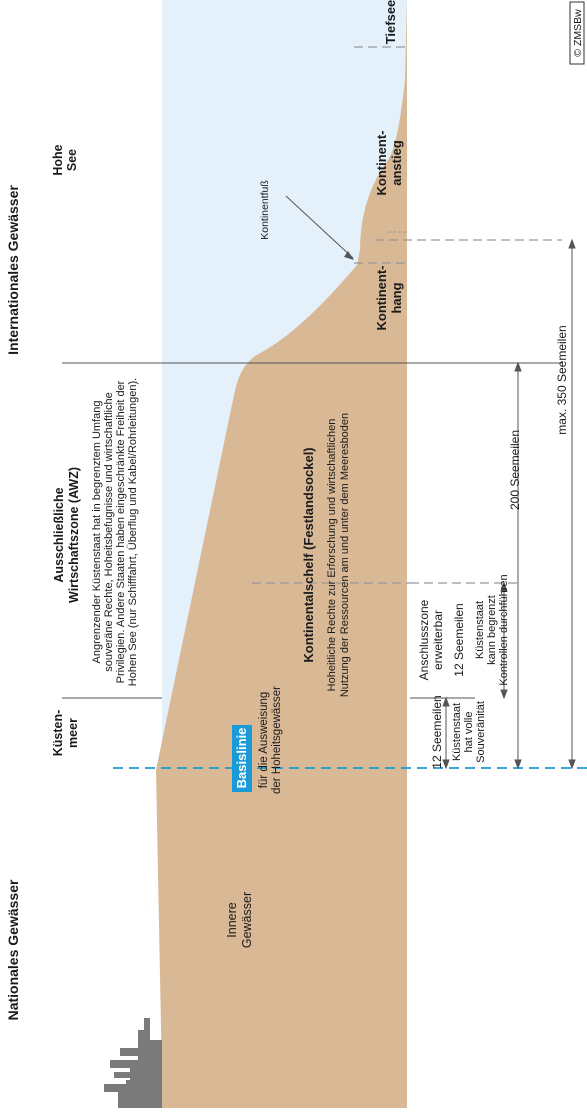 The height and width of the screenshot is (1113, 587). Describe the element at coordinates (74, 535) in the screenshot. I see `awz-title-2: Wirtschaftszone (AWZ)` at that location.